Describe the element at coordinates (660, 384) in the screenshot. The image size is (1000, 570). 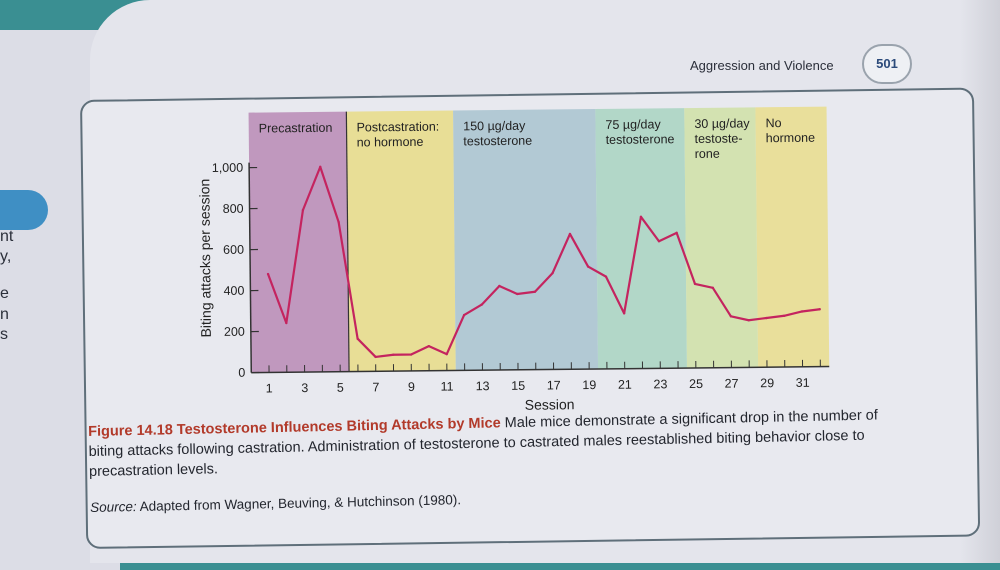
I see `x-tick-label: 23` at that location.